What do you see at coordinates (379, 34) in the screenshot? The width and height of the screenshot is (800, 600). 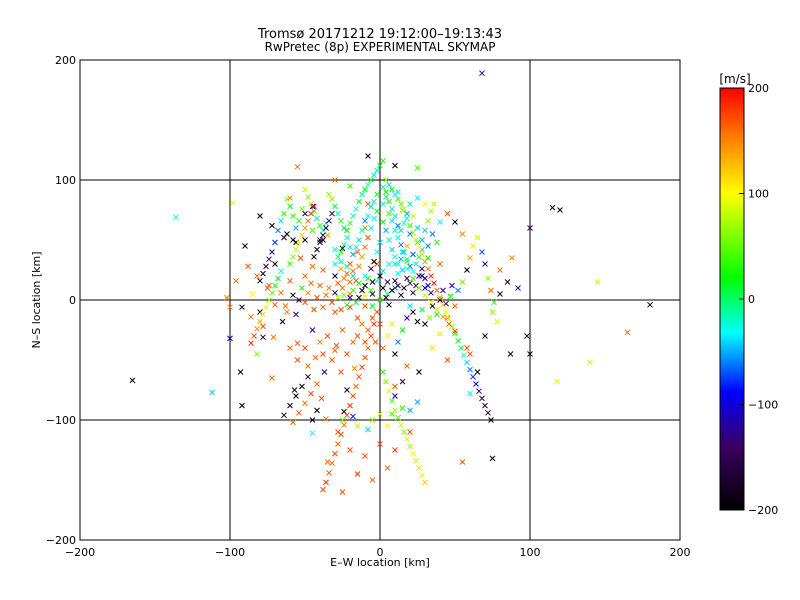 I see `chart-title: Tromsø 20171212 19:12:00–19:13:43` at bounding box center [379, 34].